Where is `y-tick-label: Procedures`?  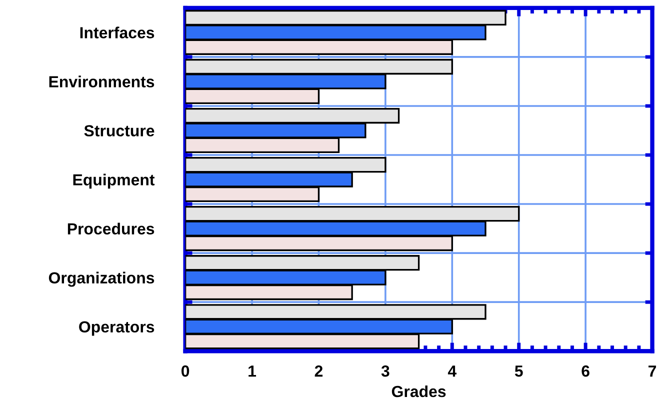
y-tick-label: Procedures is located at coordinates (111, 228).